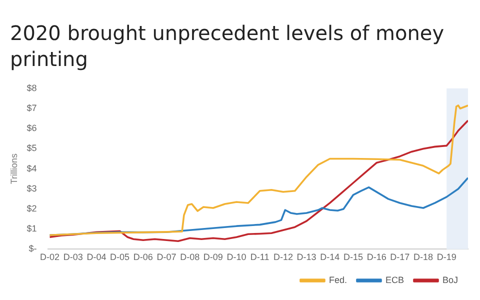  I want to click on y-tick-label: $5, so click(31, 148).